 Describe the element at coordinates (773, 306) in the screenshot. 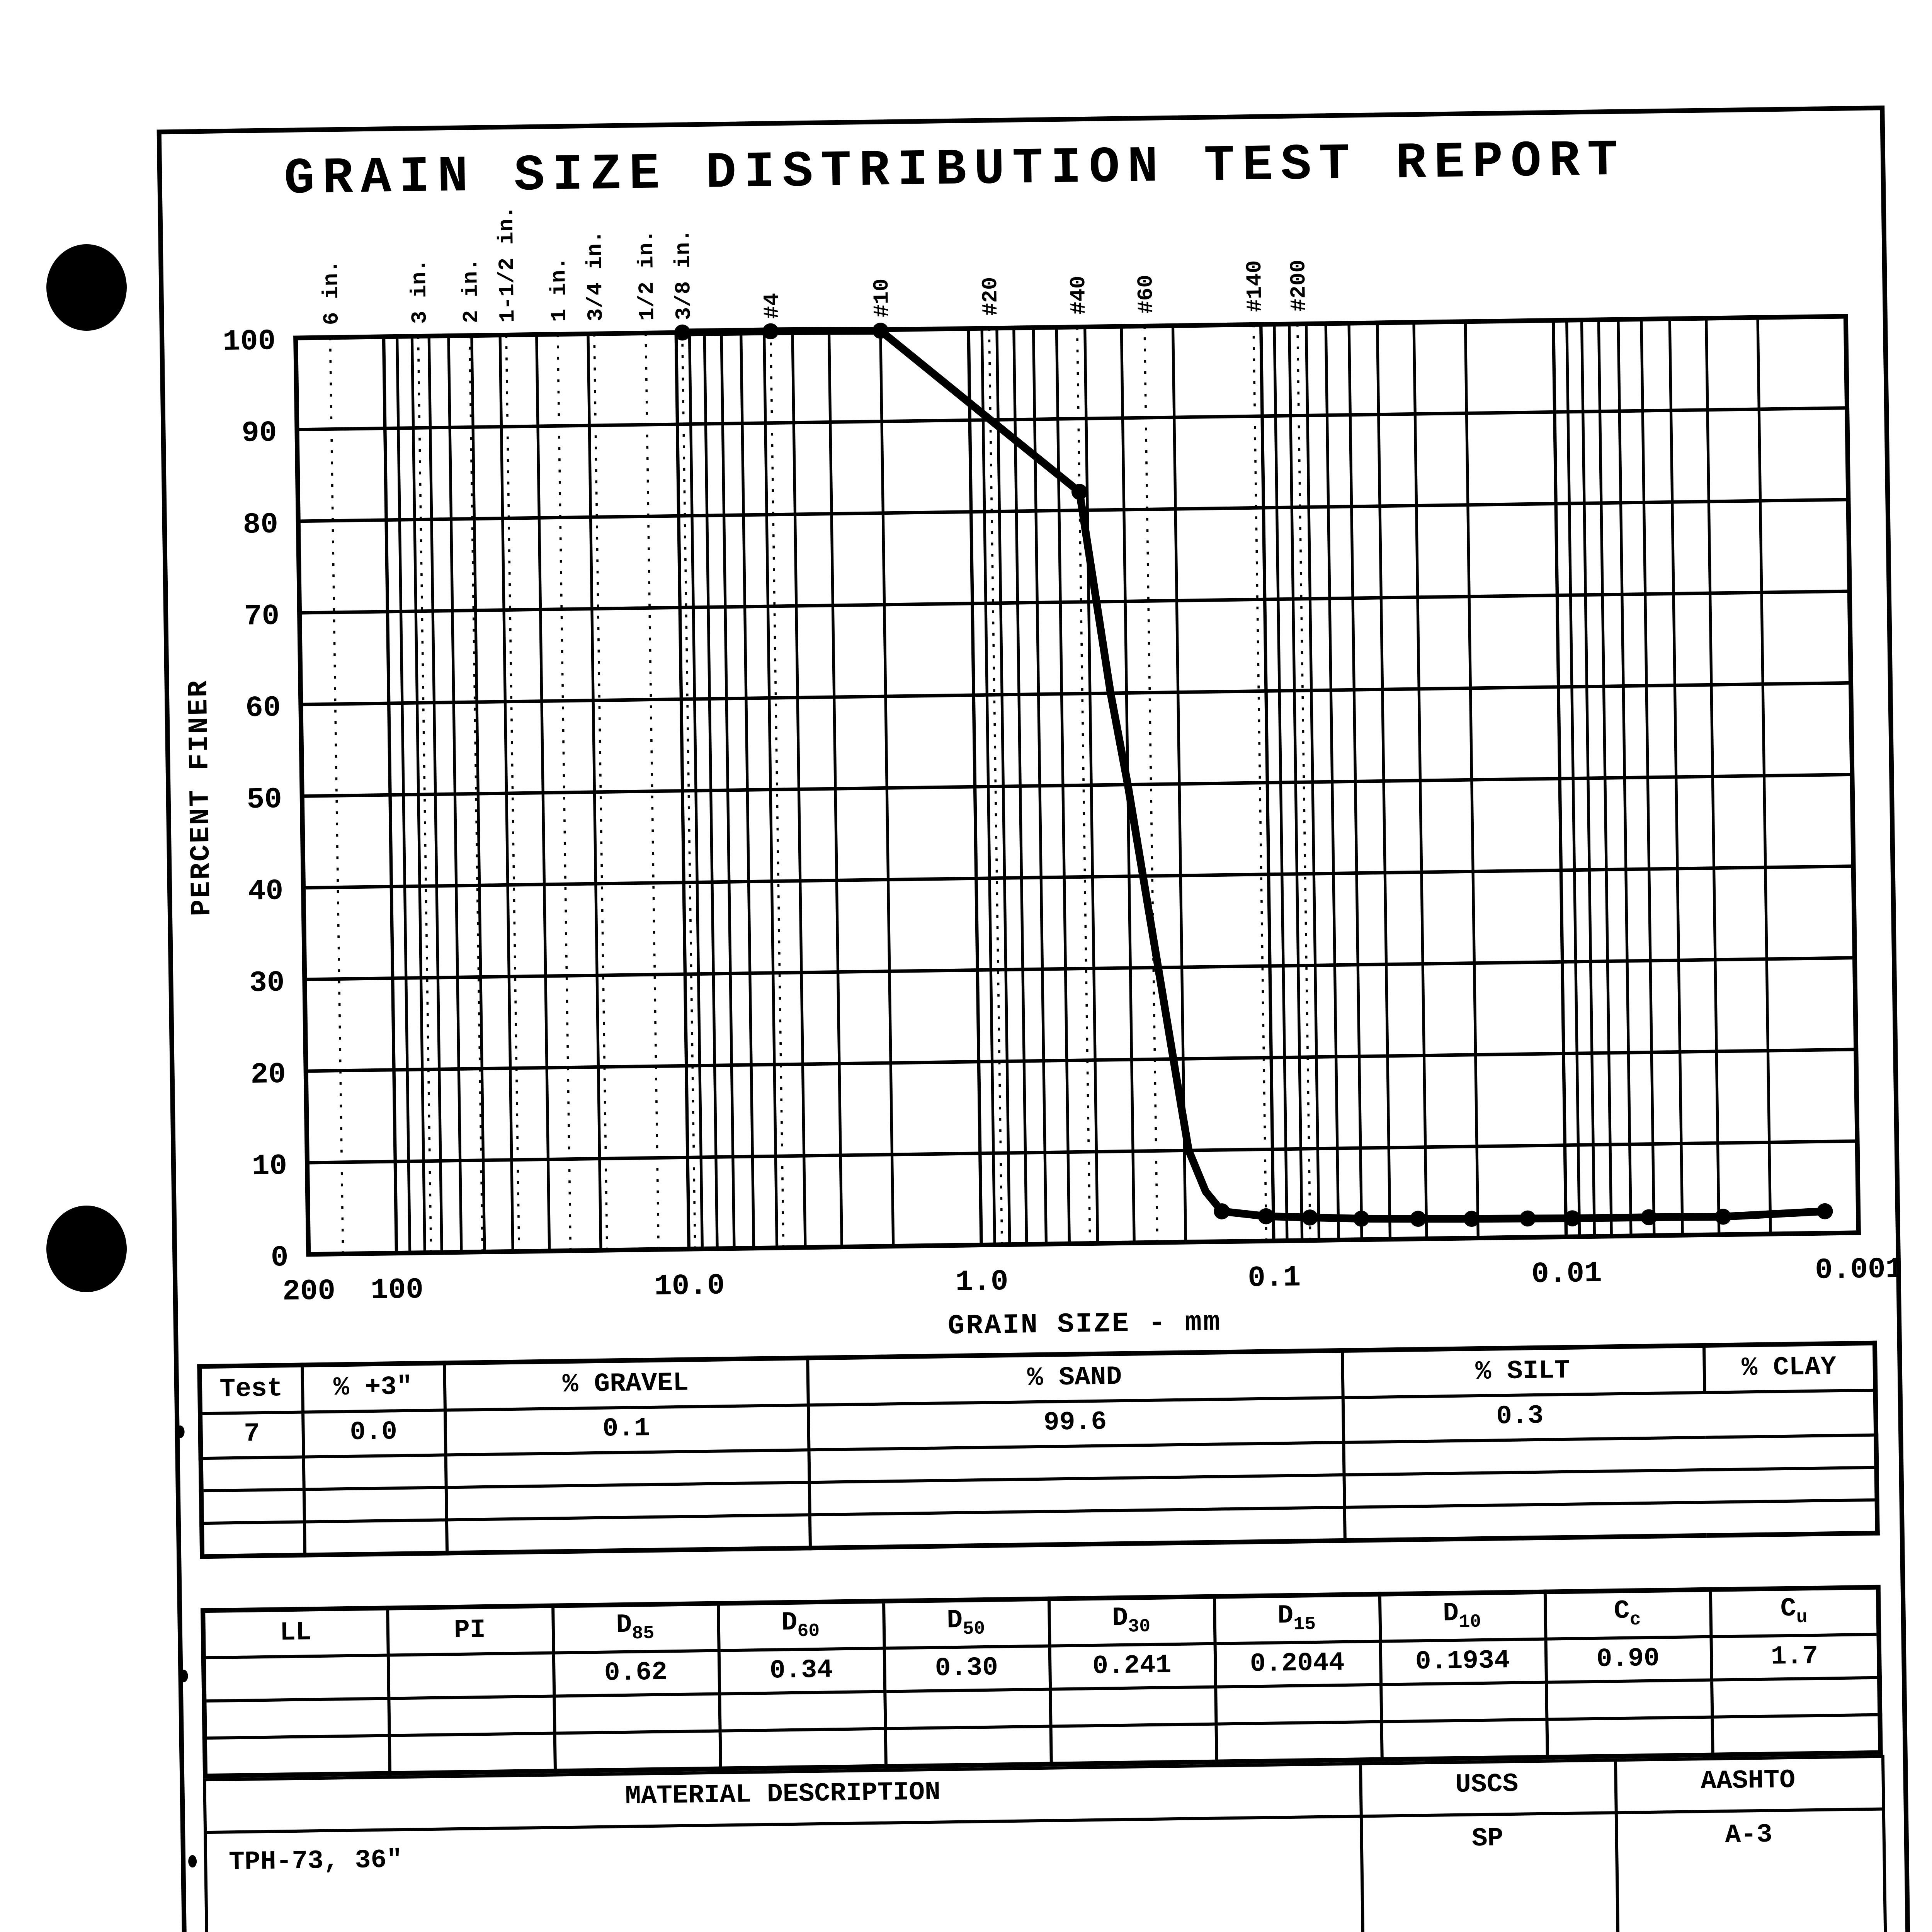

I see `svg-text: #4` at that location.